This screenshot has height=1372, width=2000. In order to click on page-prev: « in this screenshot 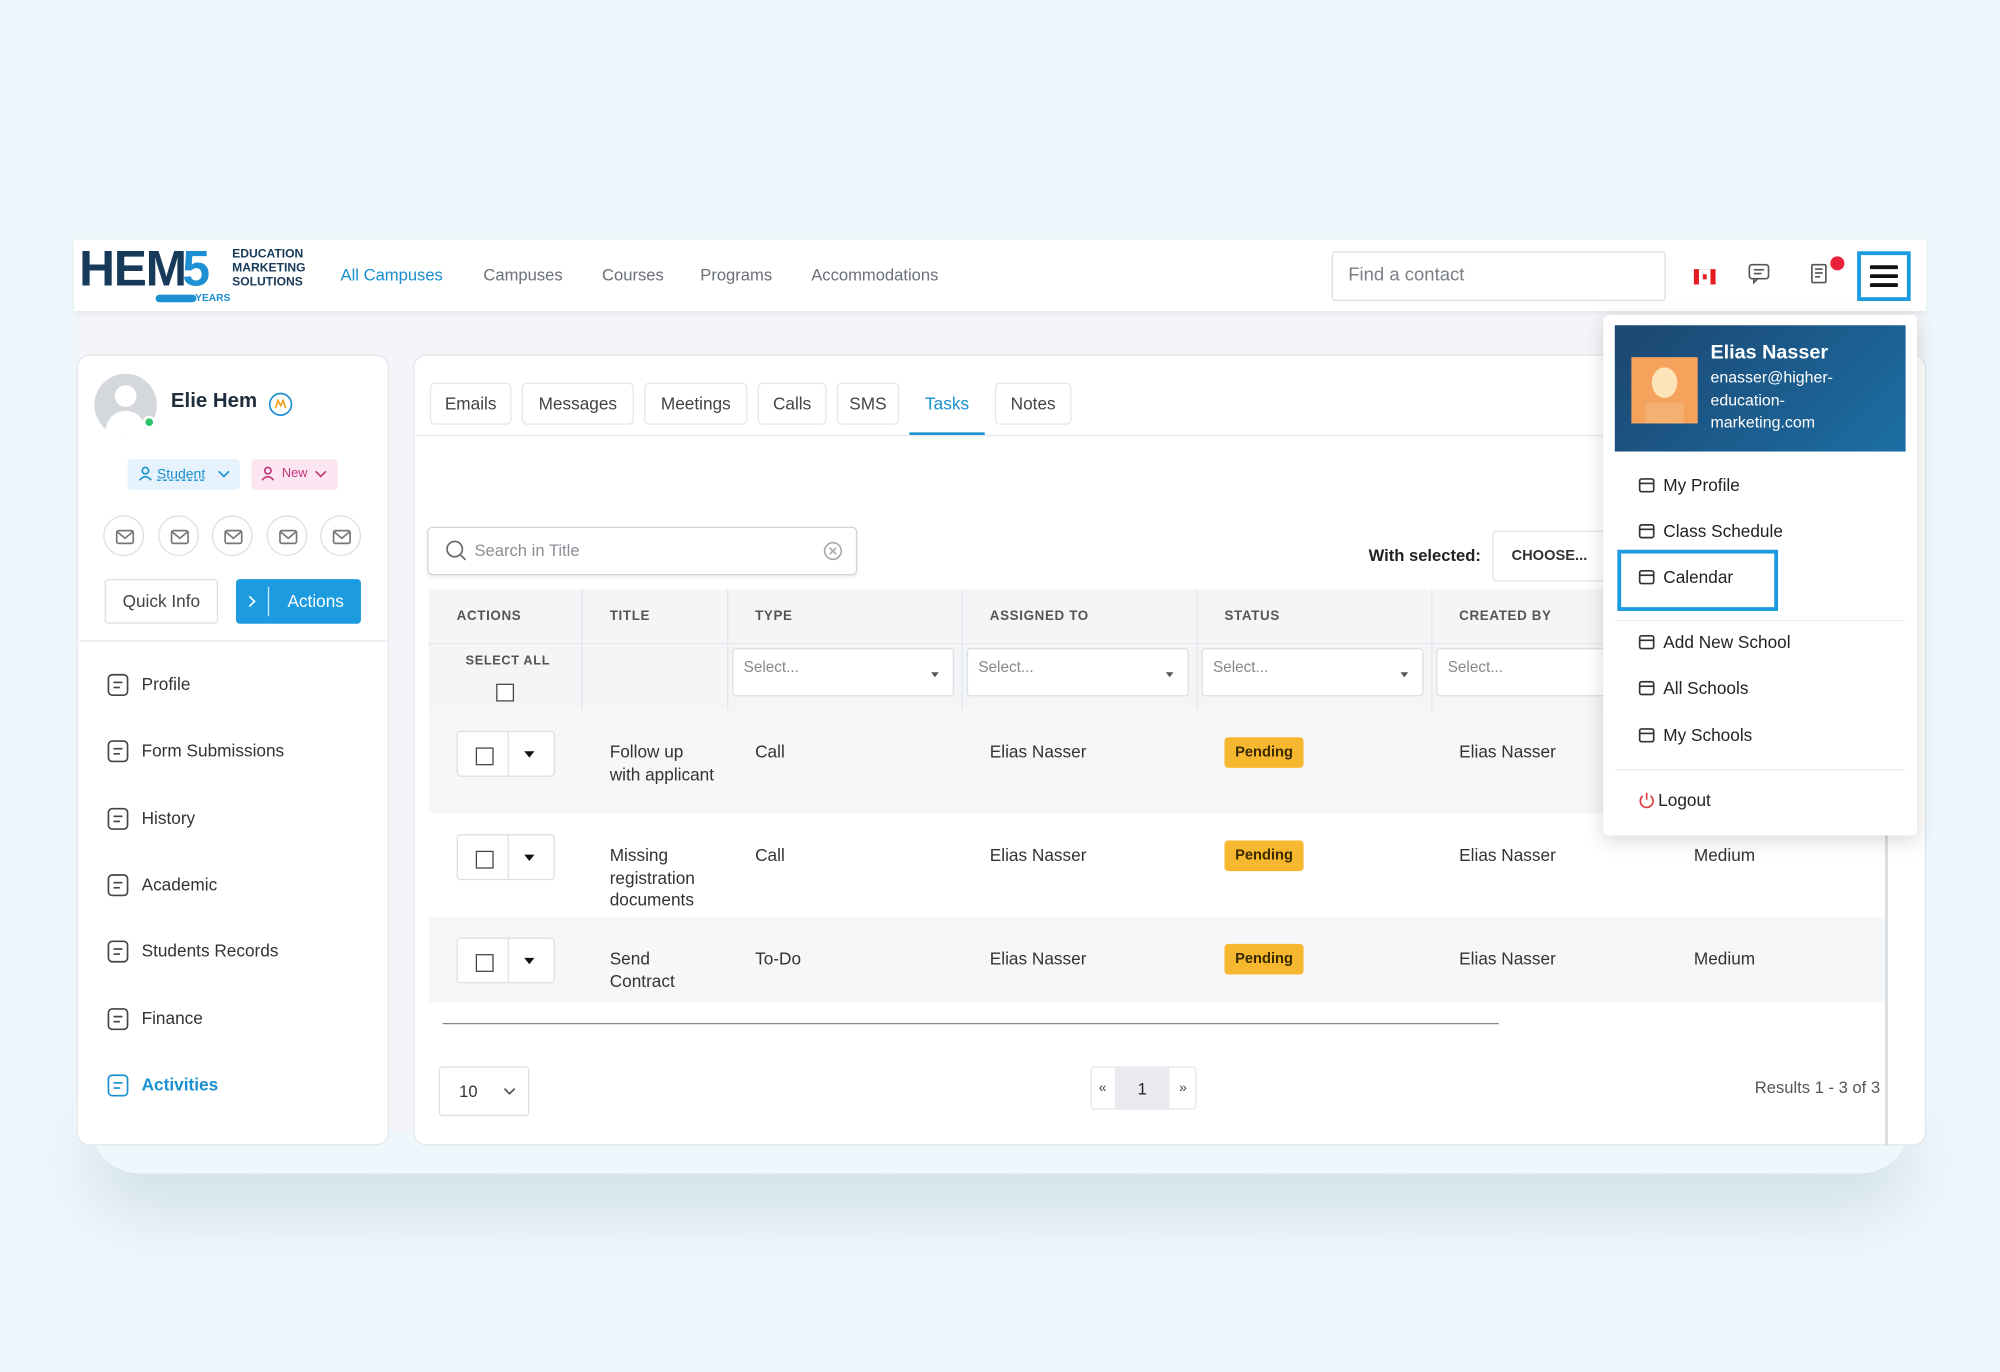, I will do `click(1102, 1088)`.